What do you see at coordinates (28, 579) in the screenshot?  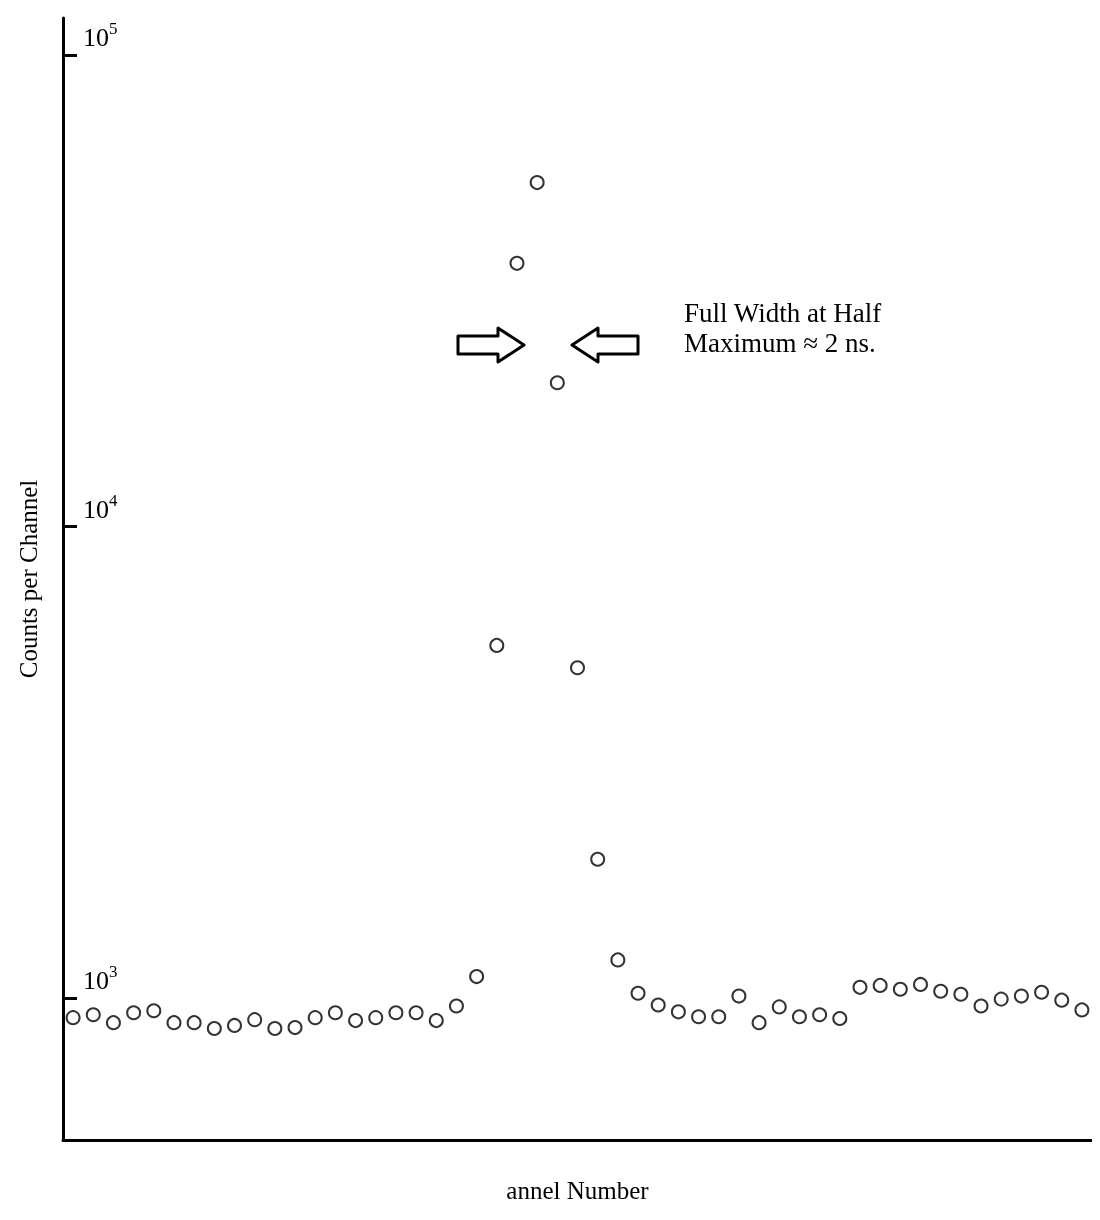 I see `y-axis-title: Counts per Channel` at bounding box center [28, 579].